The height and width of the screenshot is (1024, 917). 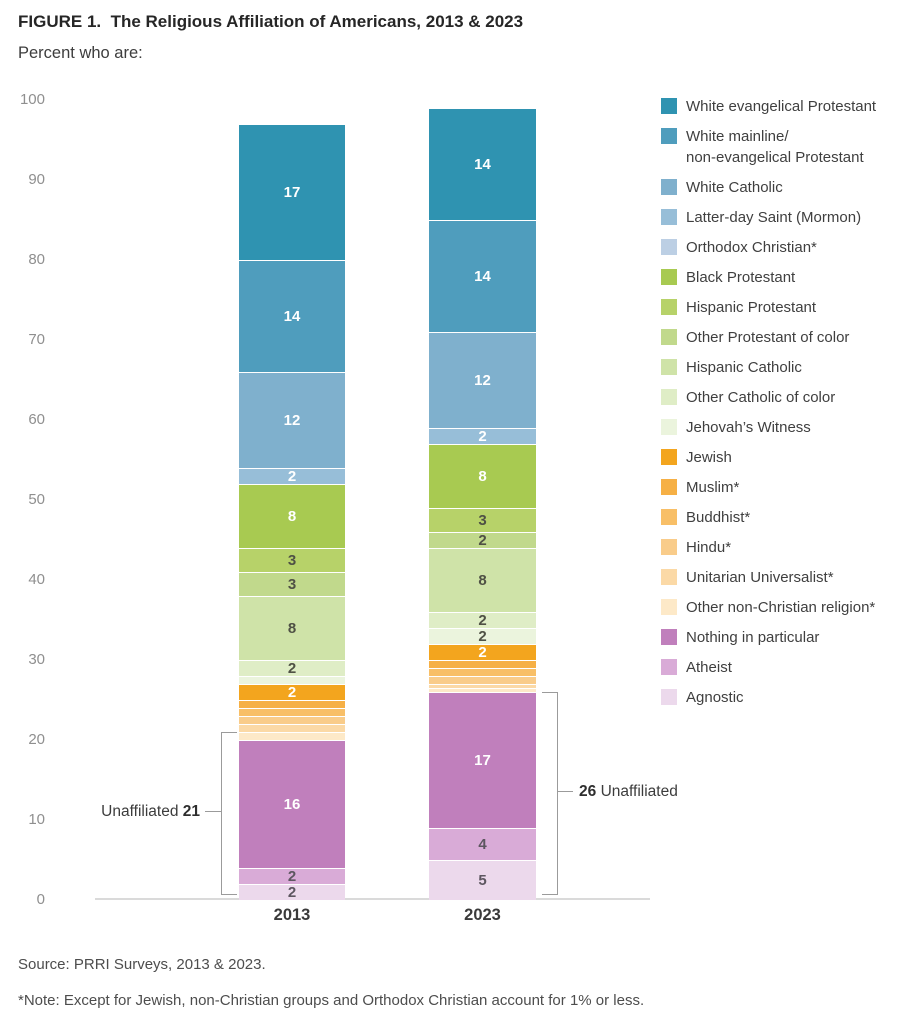 I want to click on segment-value-label: 16, so click(x=292, y=804).